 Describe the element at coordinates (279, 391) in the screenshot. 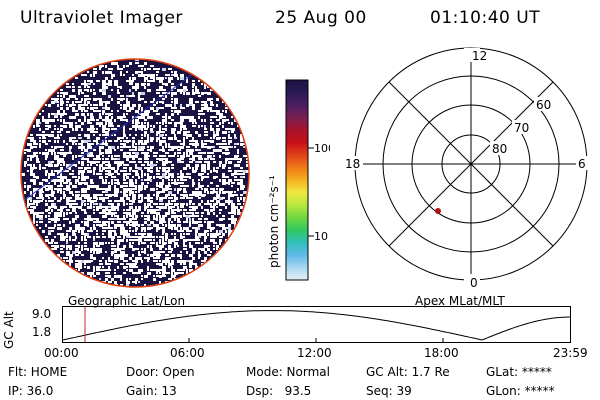

I see `status-dsp: Dsp: 93.5` at that location.